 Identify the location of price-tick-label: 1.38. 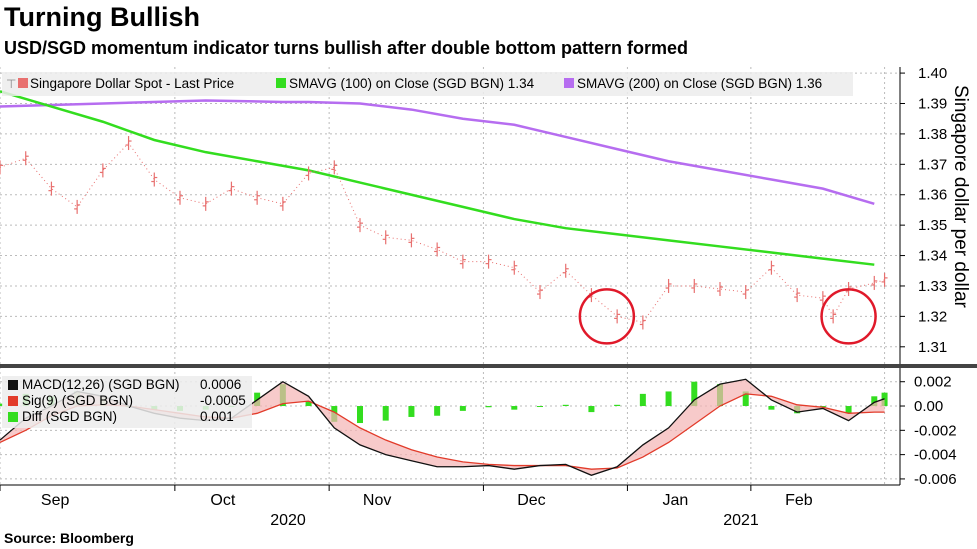
(932, 134).